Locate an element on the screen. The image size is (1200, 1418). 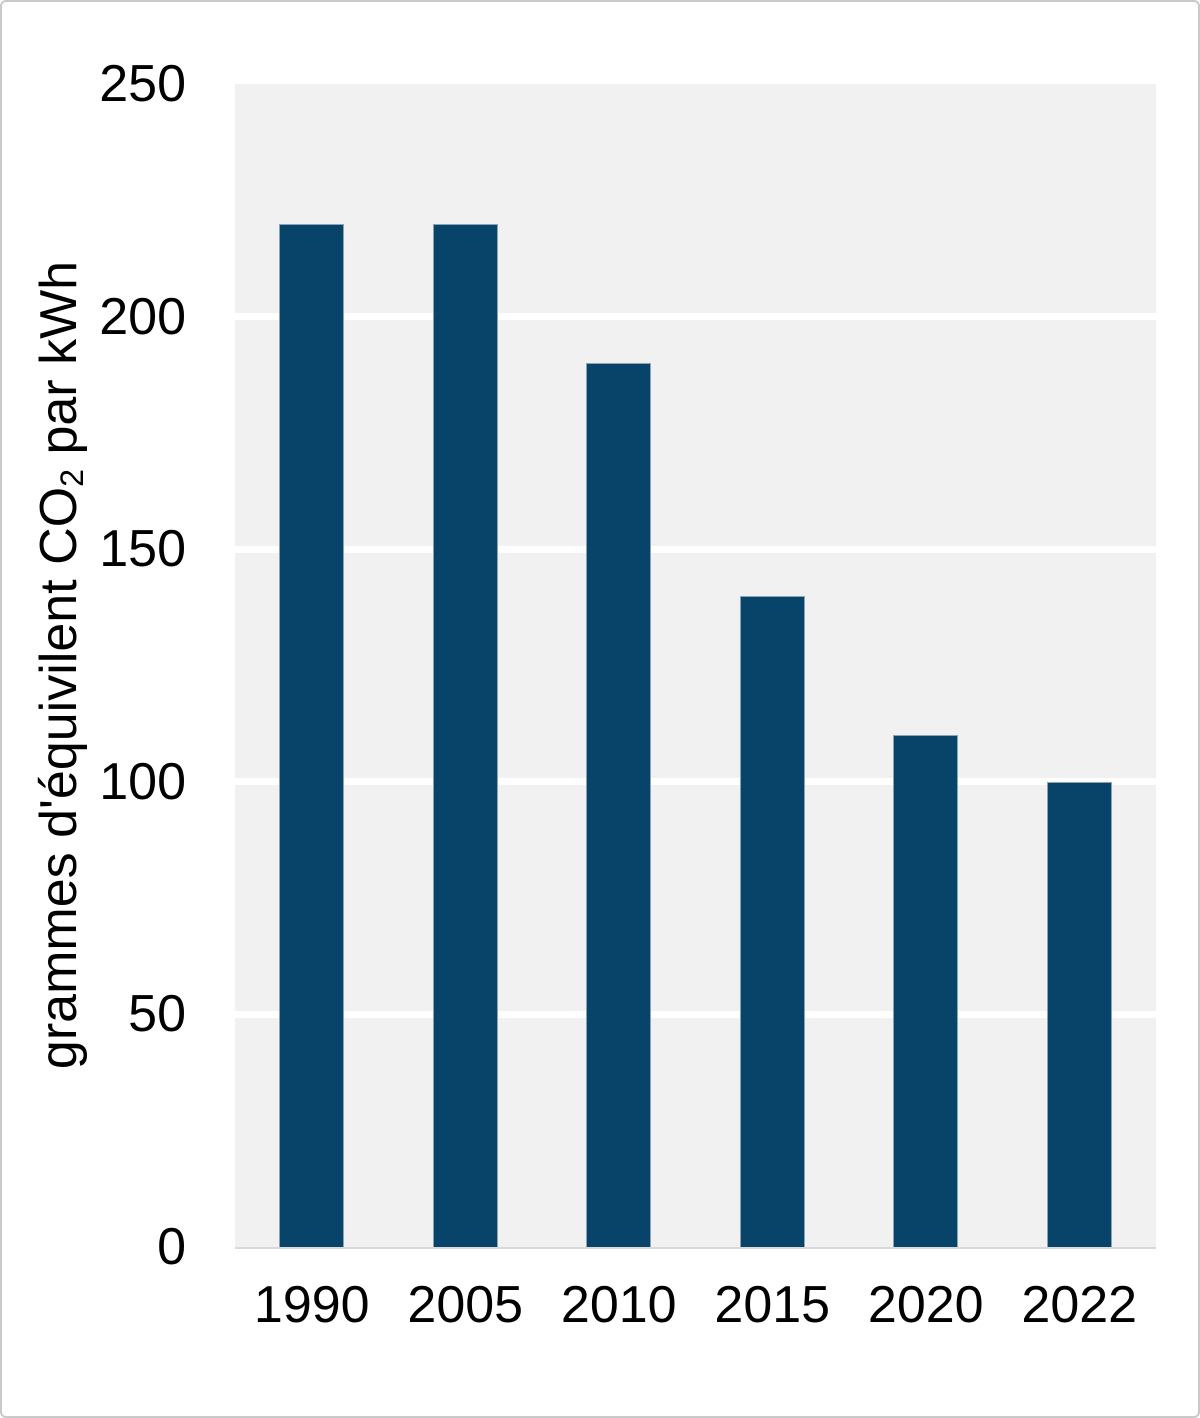
bar-2005 is located at coordinates (465, 735).